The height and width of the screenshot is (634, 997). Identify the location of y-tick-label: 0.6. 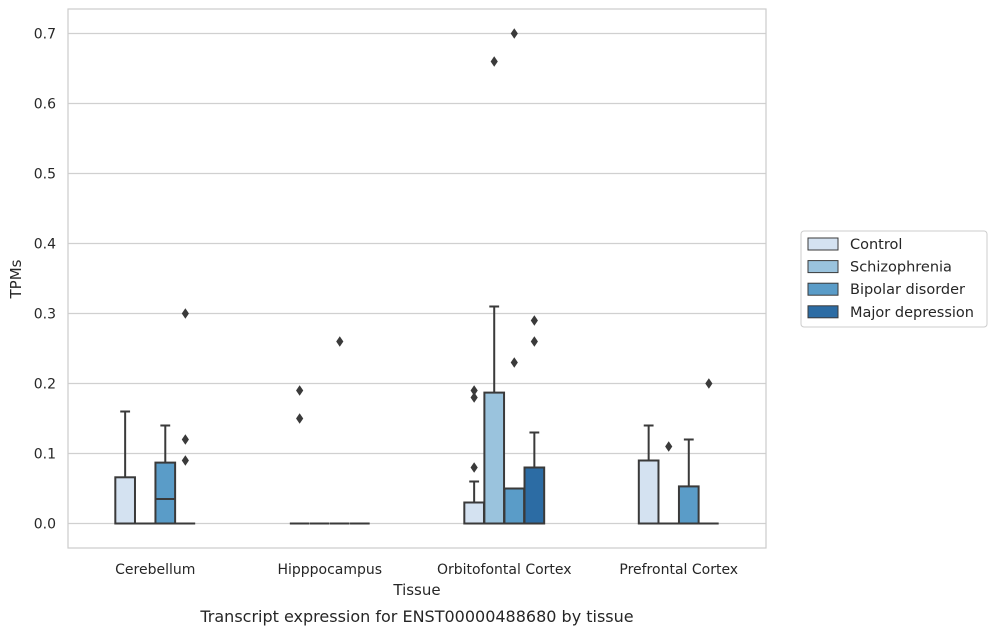
(45, 105).